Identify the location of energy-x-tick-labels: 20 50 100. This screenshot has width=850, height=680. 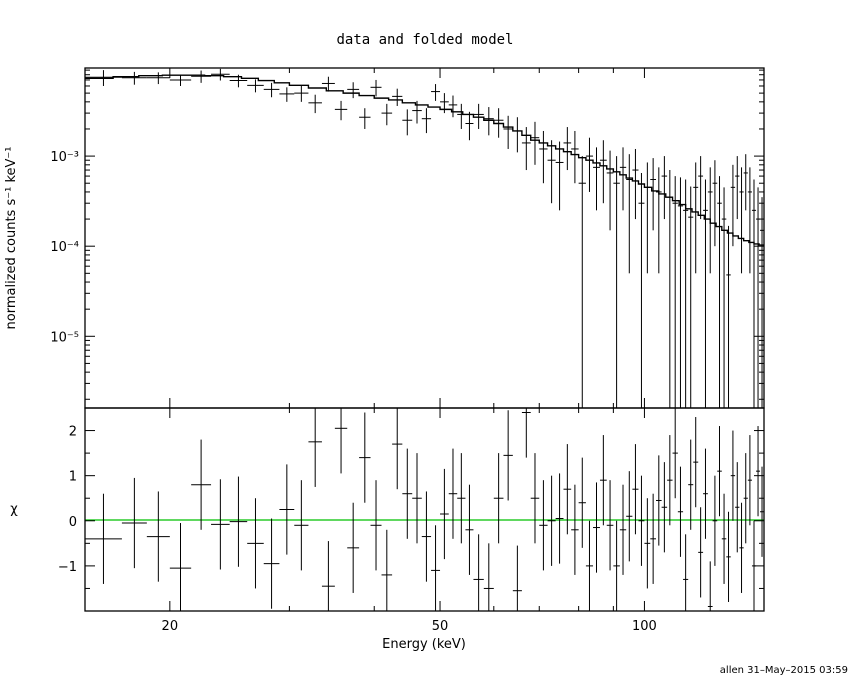
(409, 626).